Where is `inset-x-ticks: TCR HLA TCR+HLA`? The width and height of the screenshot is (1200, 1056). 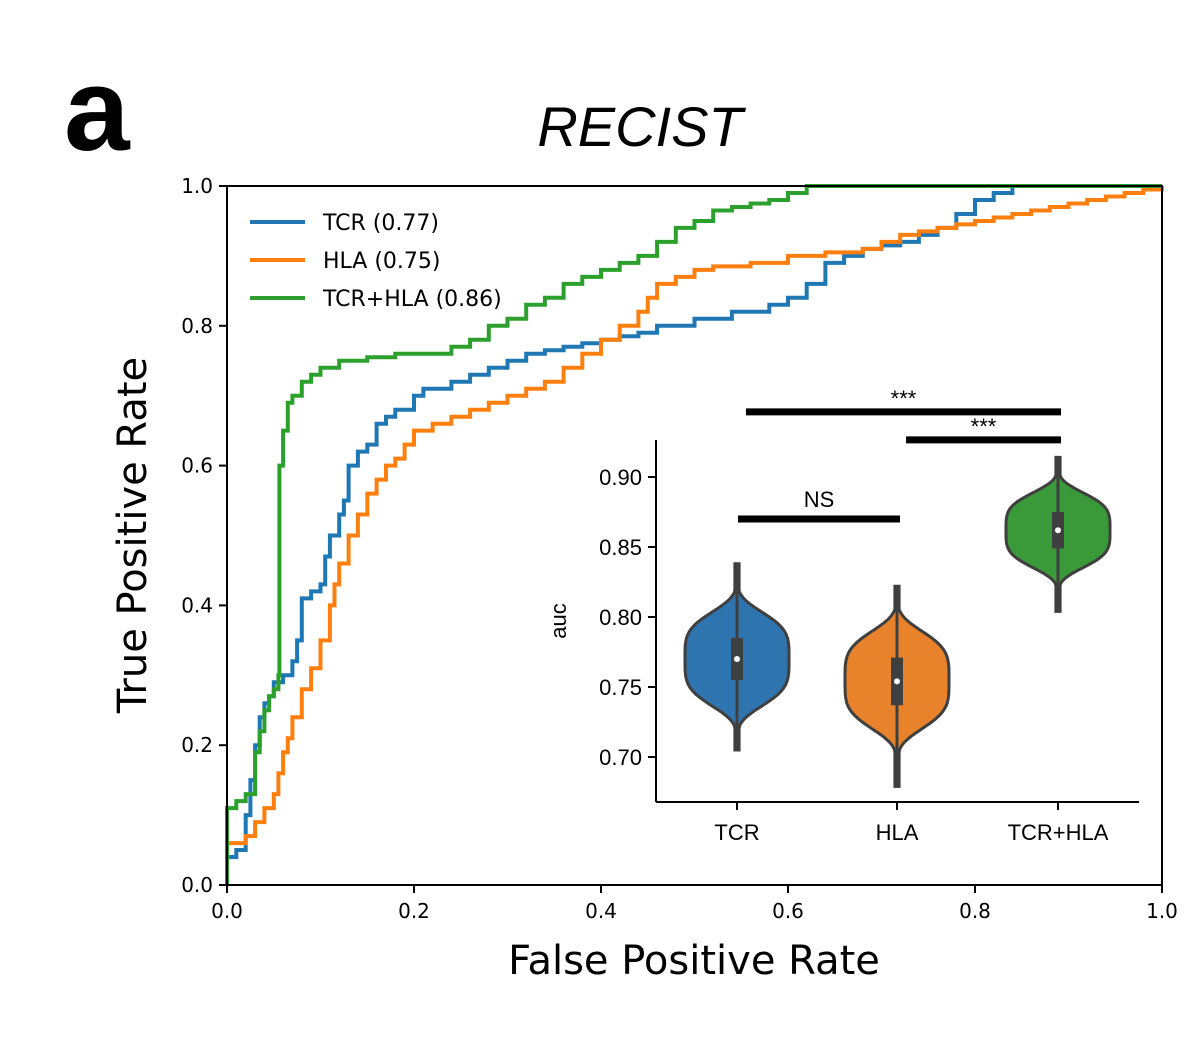 inset-x-ticks: TCR HLA TCR+HLA is located at coordinates (911, 823).